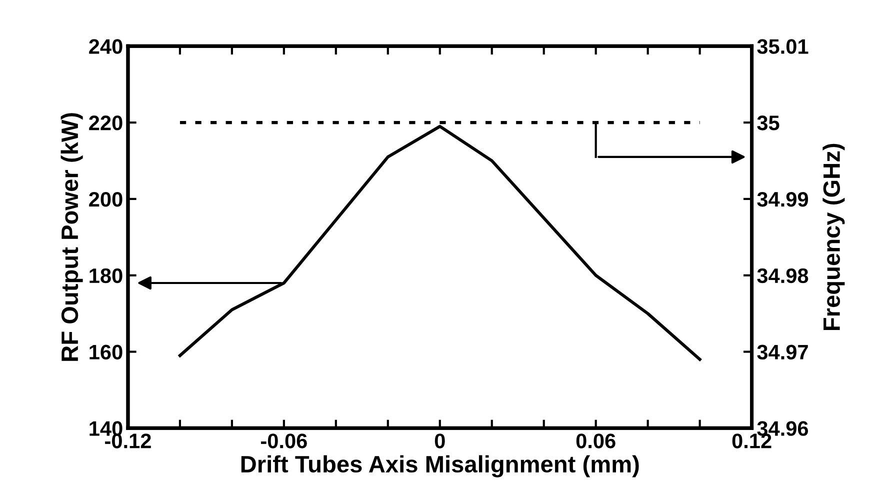  I want to click on x-tick-label: 0.06, so click(596, 441).